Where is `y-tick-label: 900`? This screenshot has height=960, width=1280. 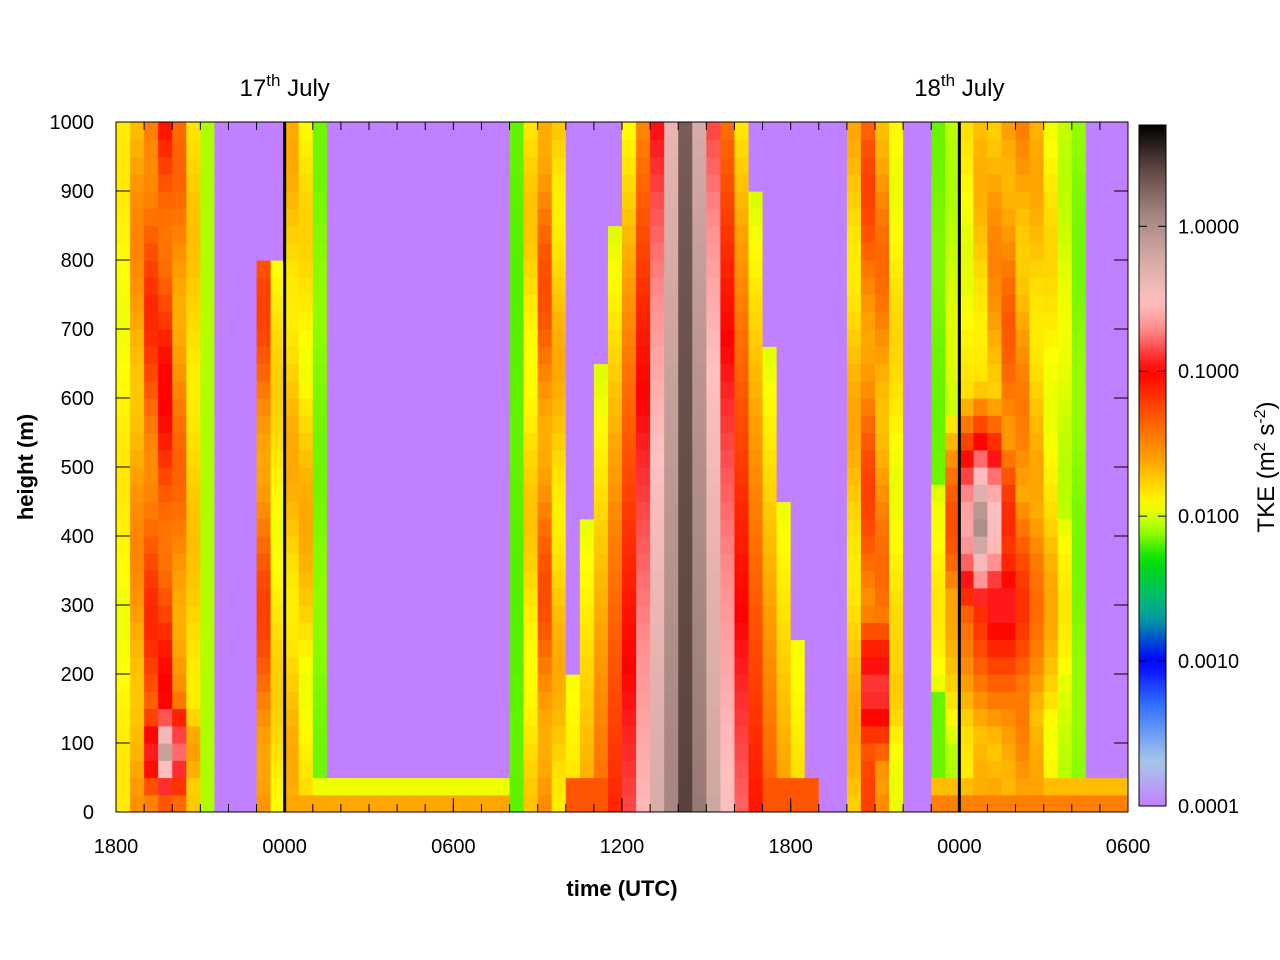 y-tick-label: 900 is located at coordinates (77, 192).